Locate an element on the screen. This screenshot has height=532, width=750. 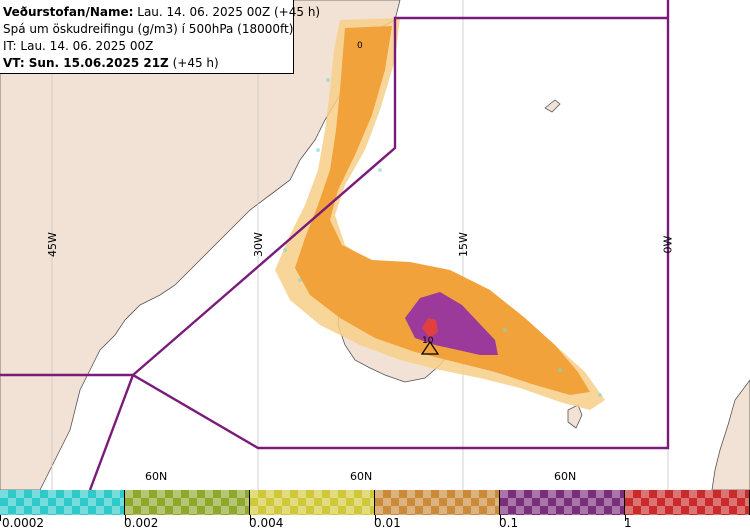
legend-swatch-orange is located at coordinates (437, 502).